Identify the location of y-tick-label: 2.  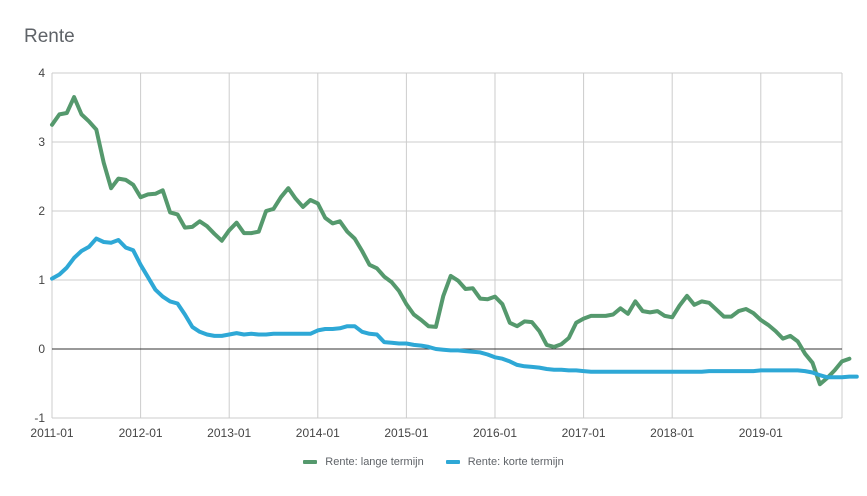
(41, 211).